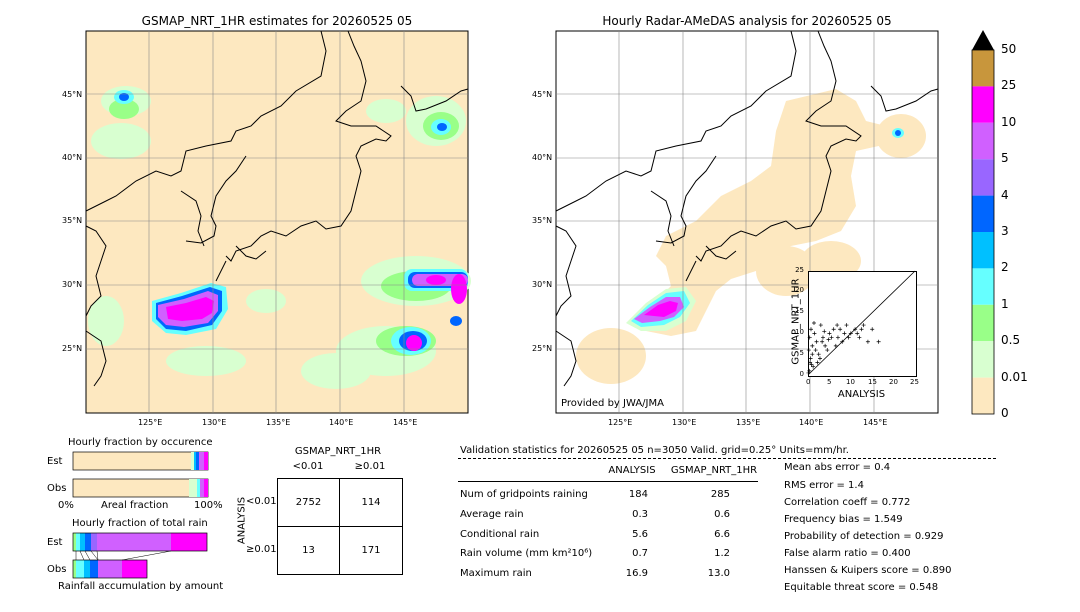 The height and width of the screenshot is (612, 1080). I want to click on scatter-ytick-15: 15, so click(799, 311).